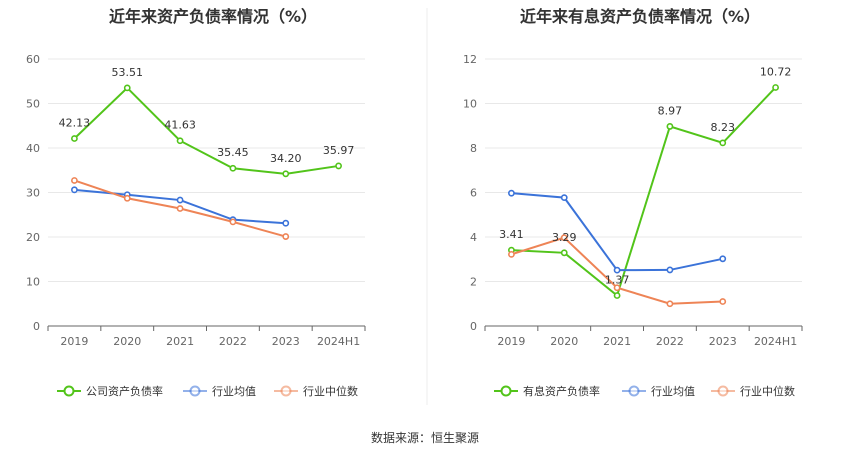 The height and width of the screenshot is (459, 850). Describe the element at coordinates (640, 16) in the screenshot. I see `chart-title-2: 近年来有息资产负债率情况（%）` at that location.